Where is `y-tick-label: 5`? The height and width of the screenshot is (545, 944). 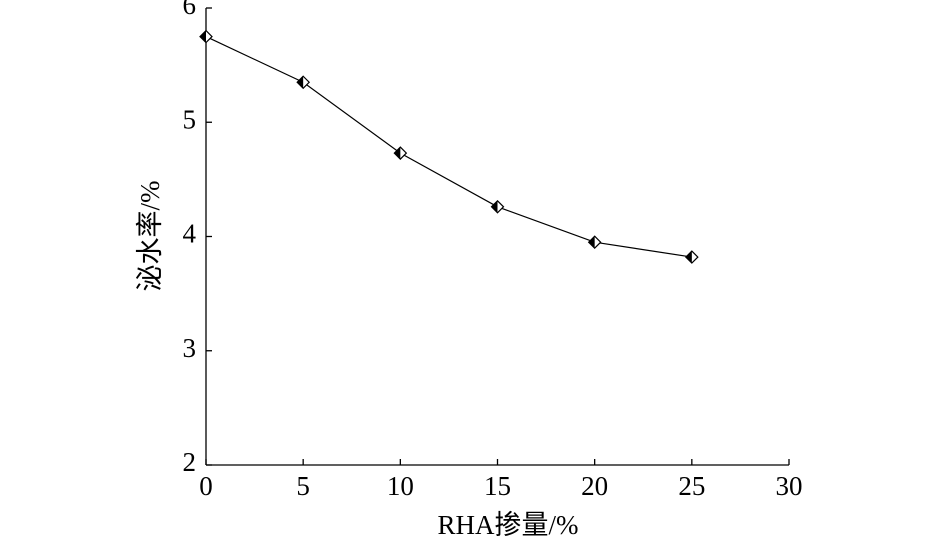
y-tick-label: 5 is located at coordinates (190, 119).